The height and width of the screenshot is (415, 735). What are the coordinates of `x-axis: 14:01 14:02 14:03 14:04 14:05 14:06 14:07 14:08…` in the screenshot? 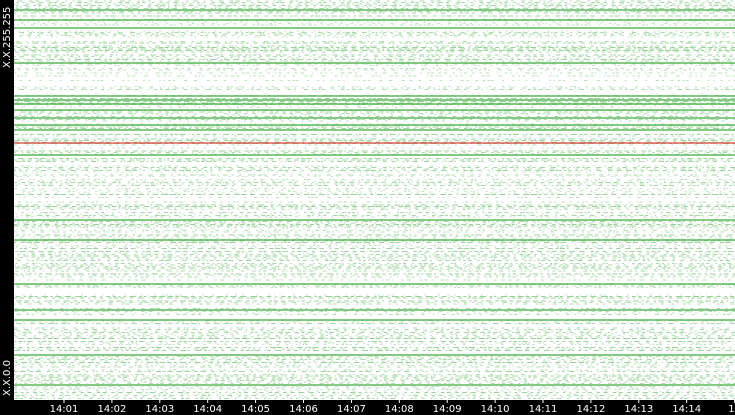 It's located at (392, 407).